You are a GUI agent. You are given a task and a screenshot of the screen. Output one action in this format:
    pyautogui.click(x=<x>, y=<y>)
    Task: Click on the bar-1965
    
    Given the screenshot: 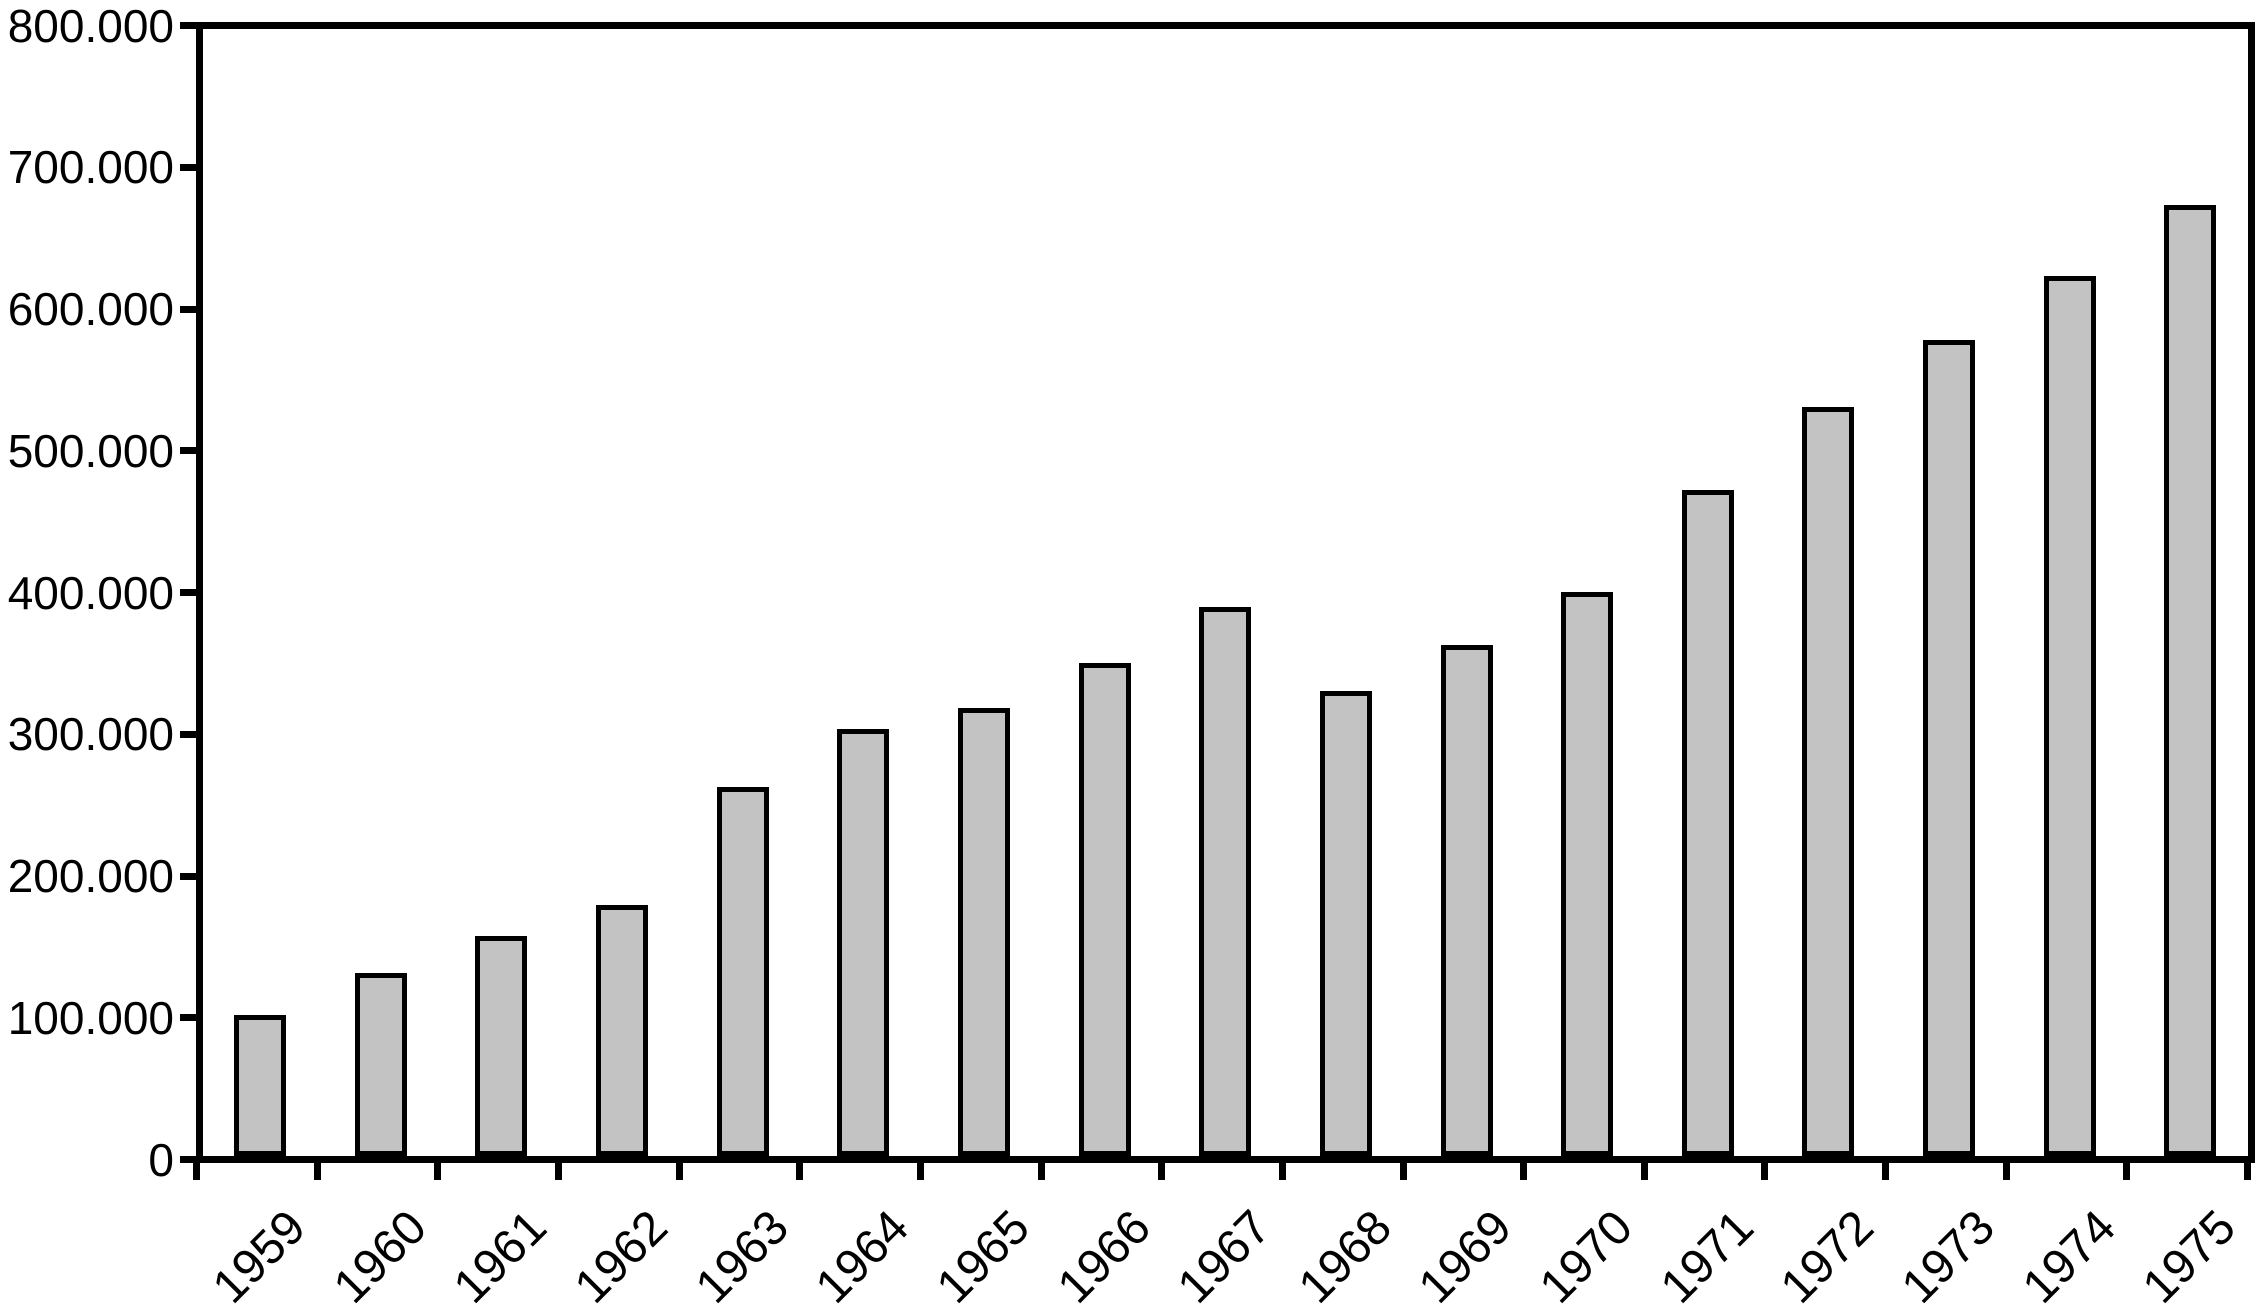 What is the action you would take?
    pyautogui.click(x=984, y=932)
    